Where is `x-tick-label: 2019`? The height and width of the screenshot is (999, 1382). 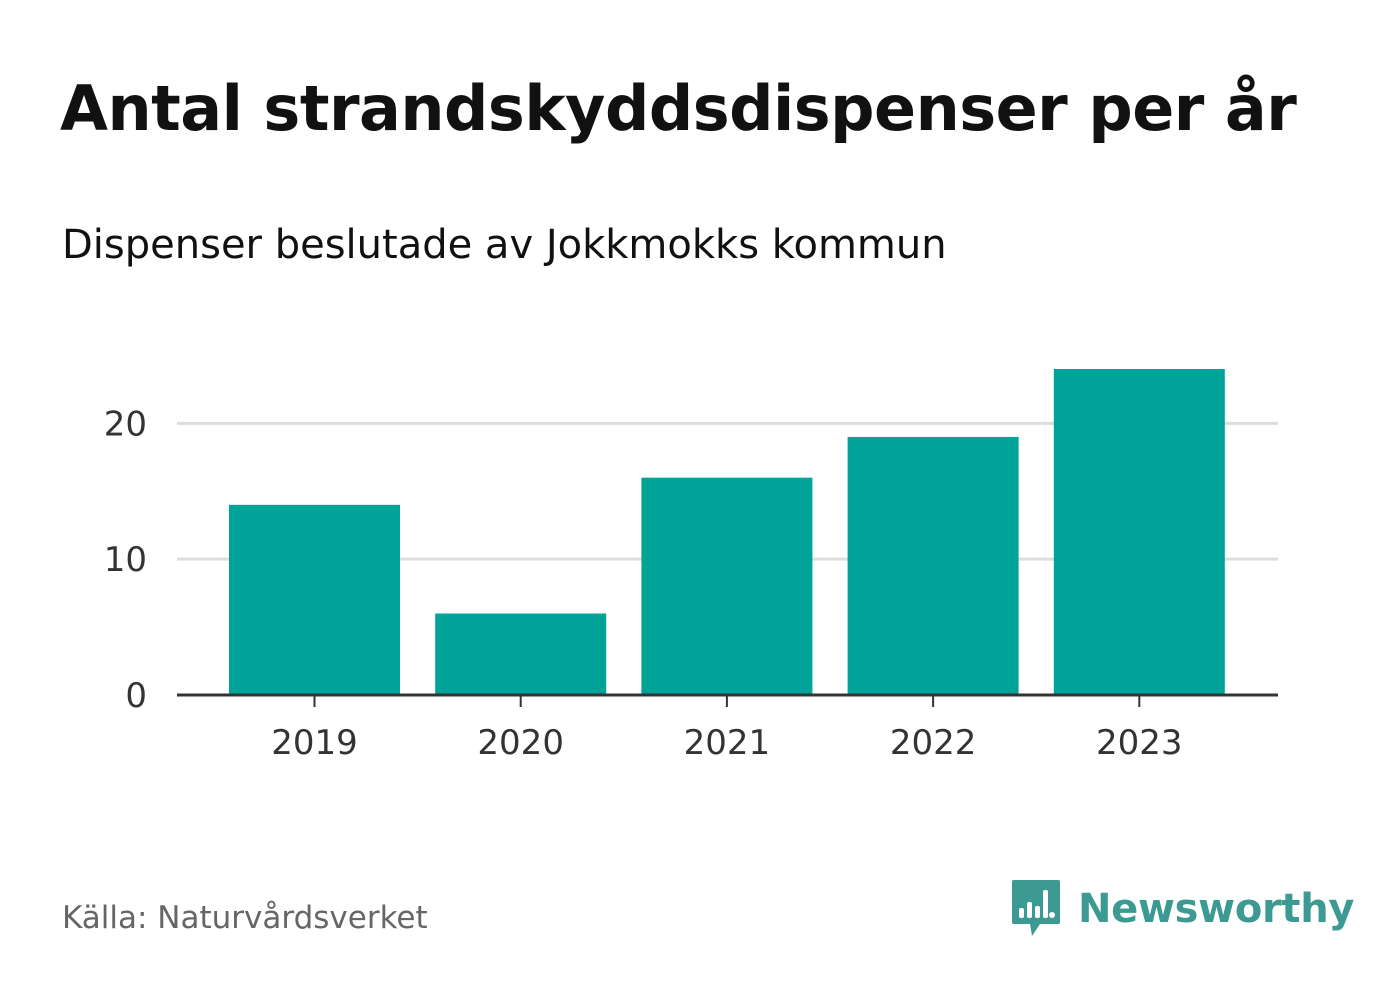
x-tick-label: 2019 is located at coordinates (314, 743).